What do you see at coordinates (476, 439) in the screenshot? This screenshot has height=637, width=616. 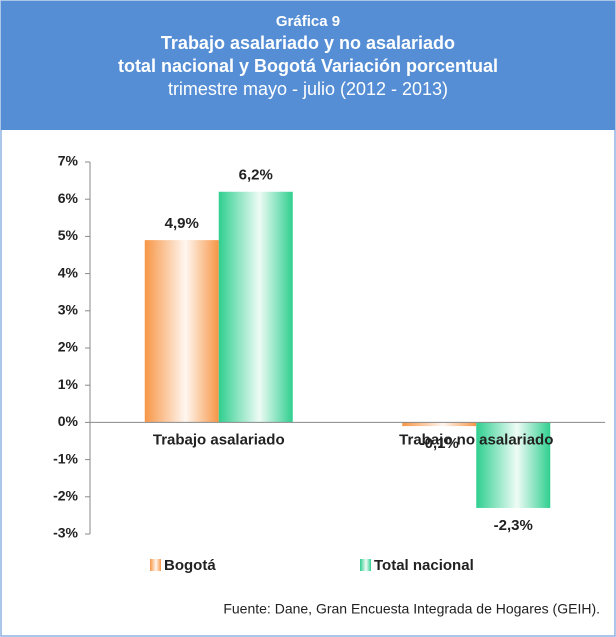 I see `x-tick-label: Trabajo no asalariado` at bounding box center [476, 439].